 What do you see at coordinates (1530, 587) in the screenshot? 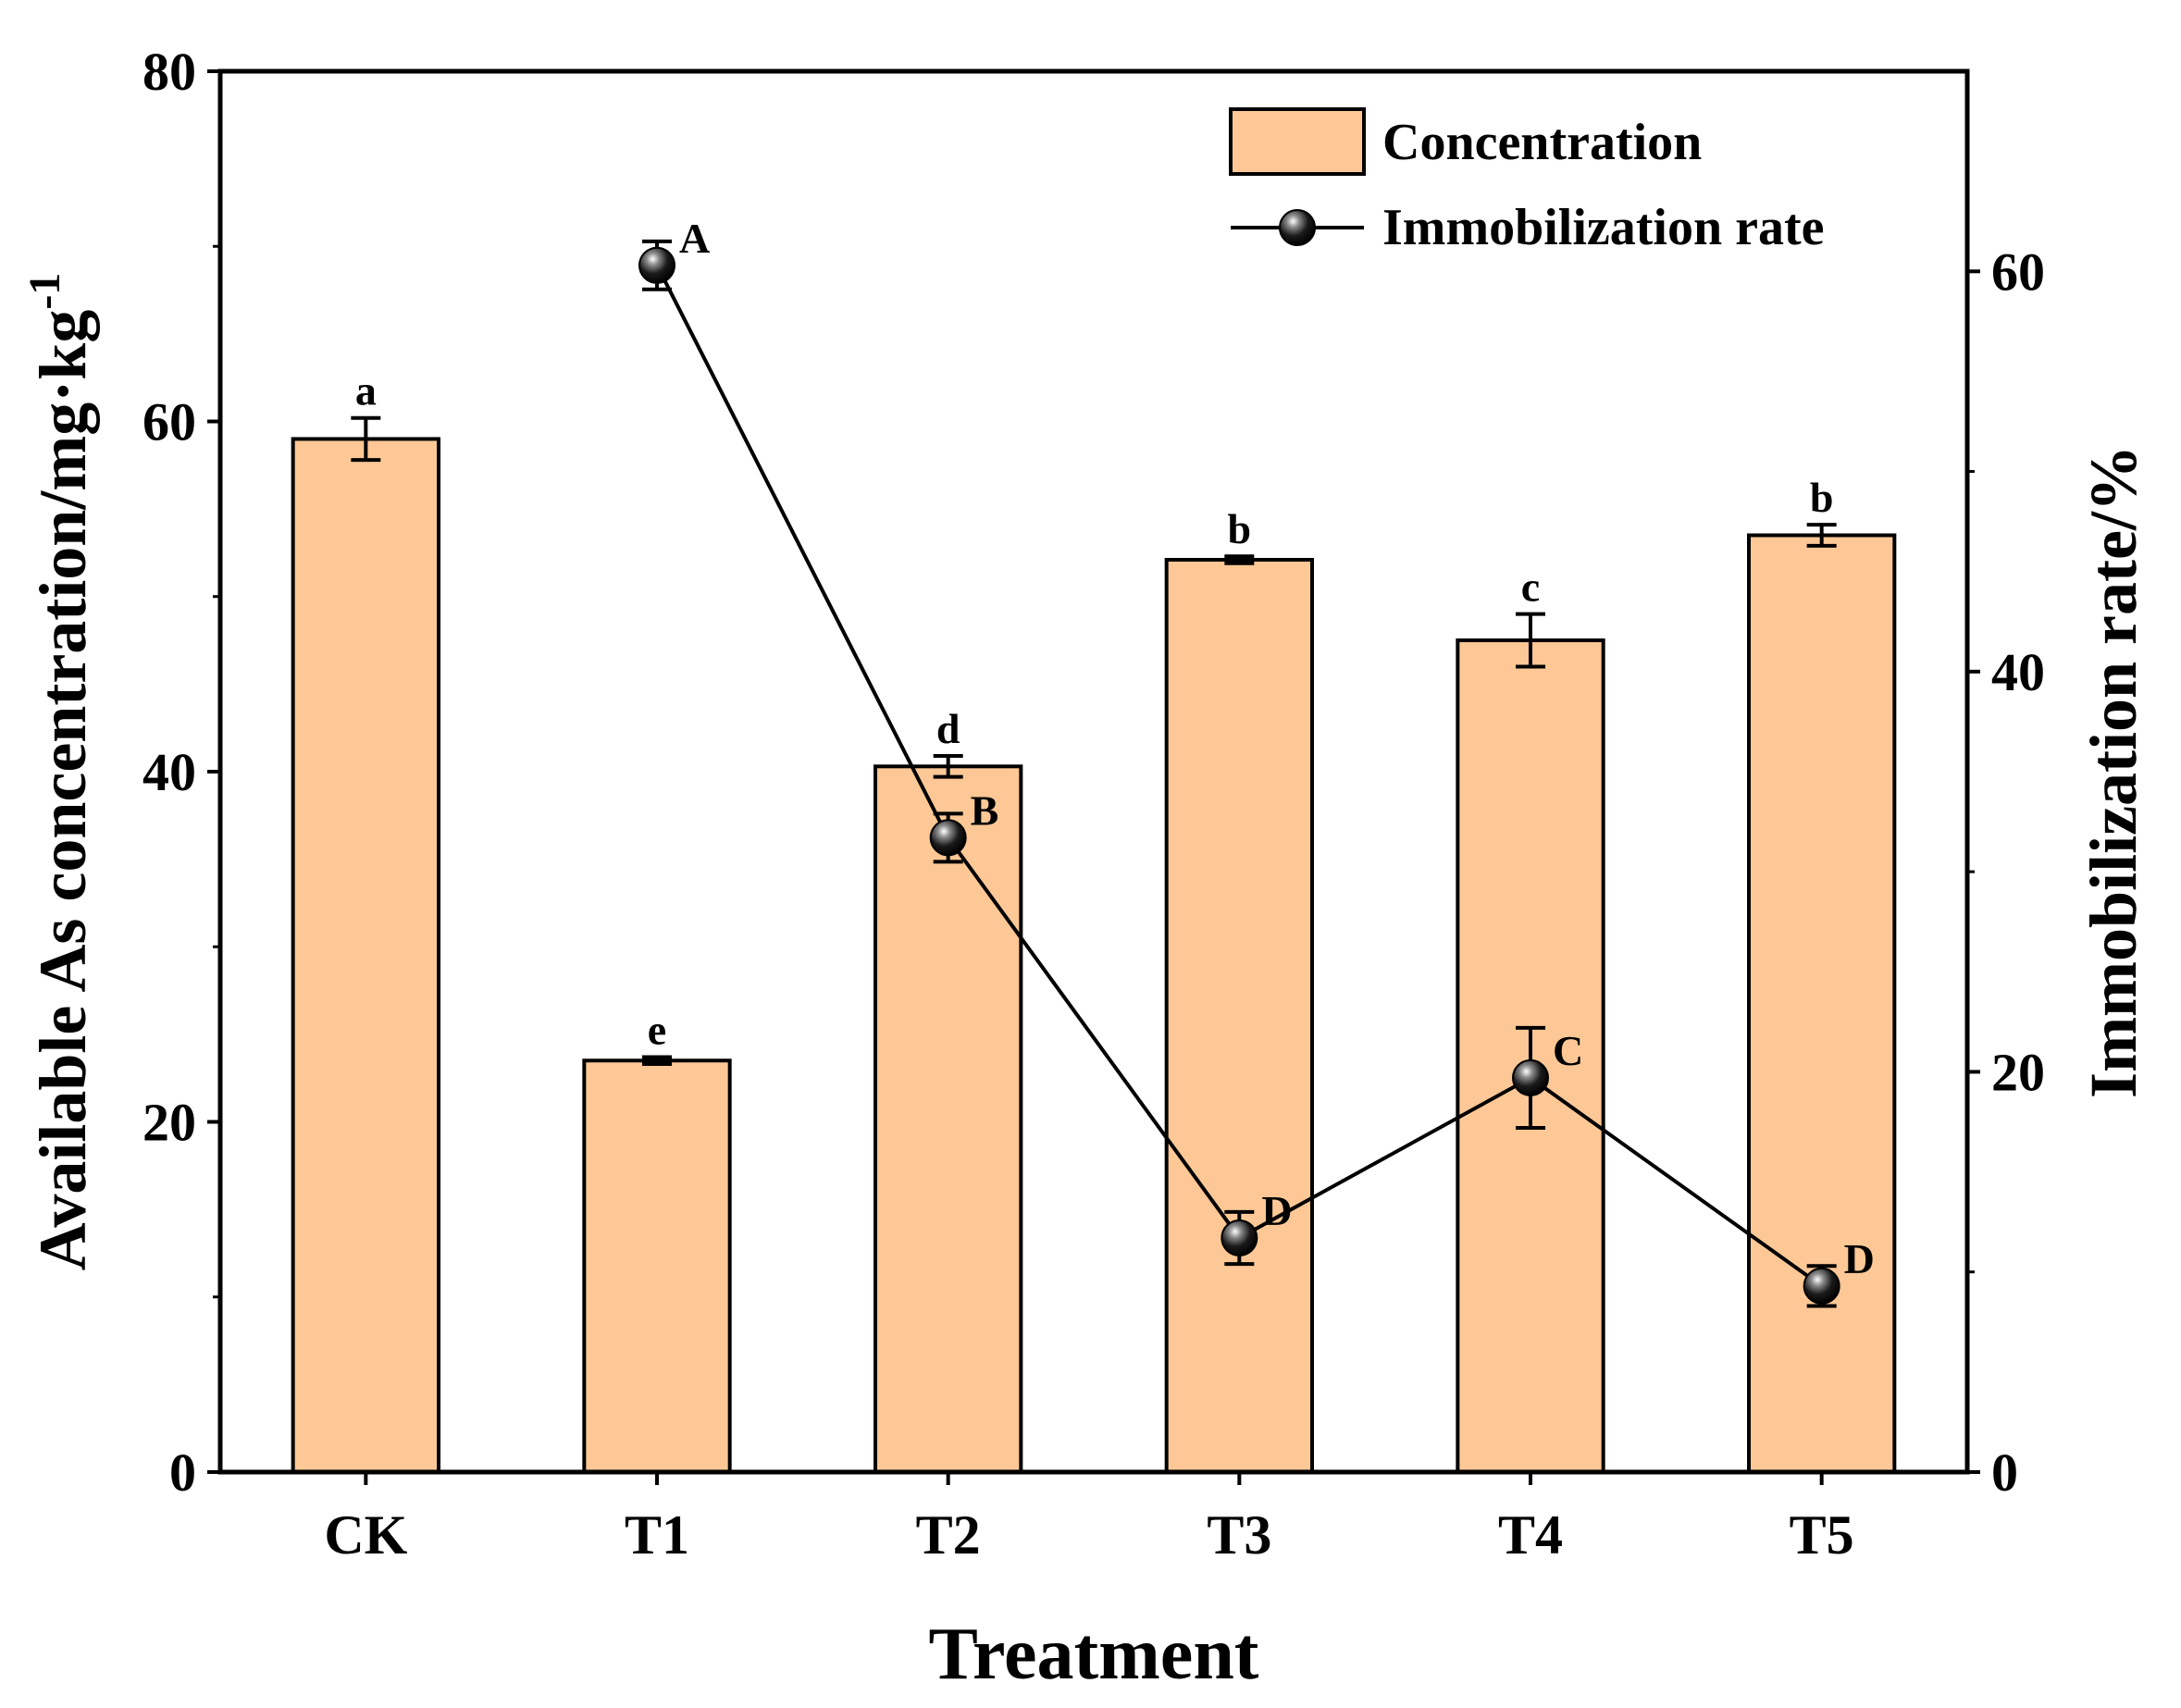
I see `bar-significance-label-T4: c` at bounding box center [1530, 587].